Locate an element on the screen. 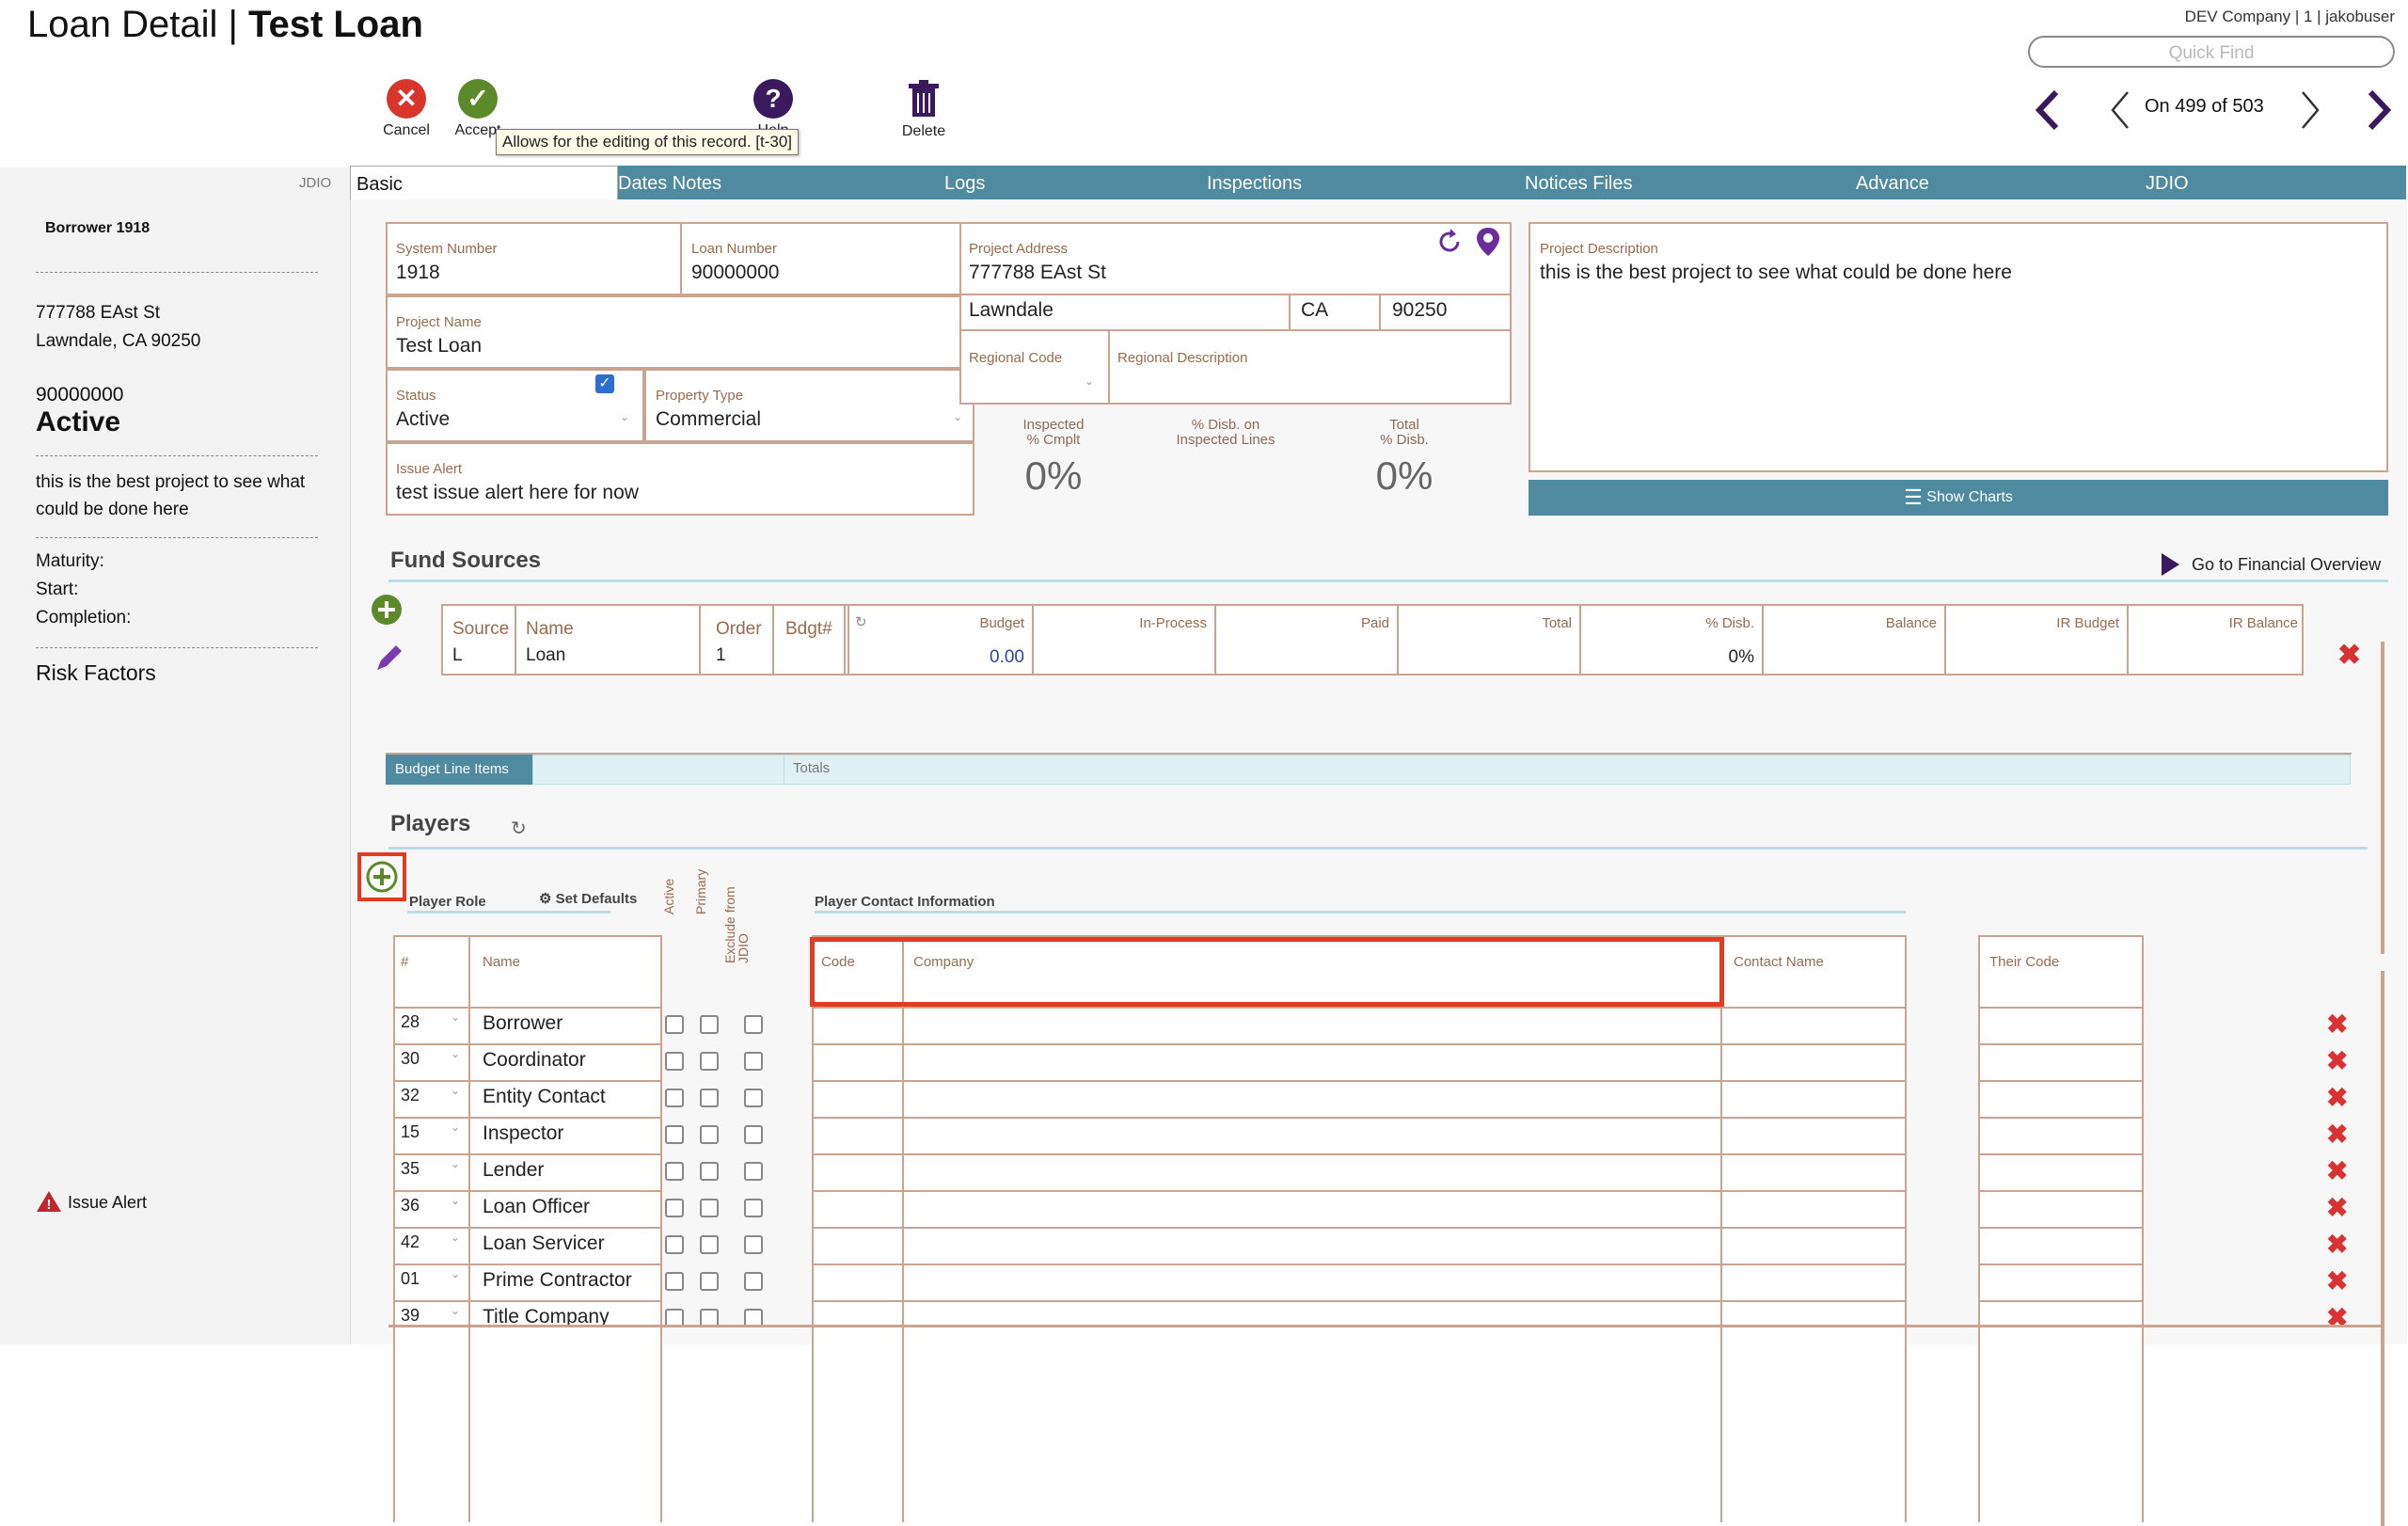 The height and width of the screenshot is (1526, 2408). sidebar-risk-factors: Risk Factors is located at coordinates (96, 672).